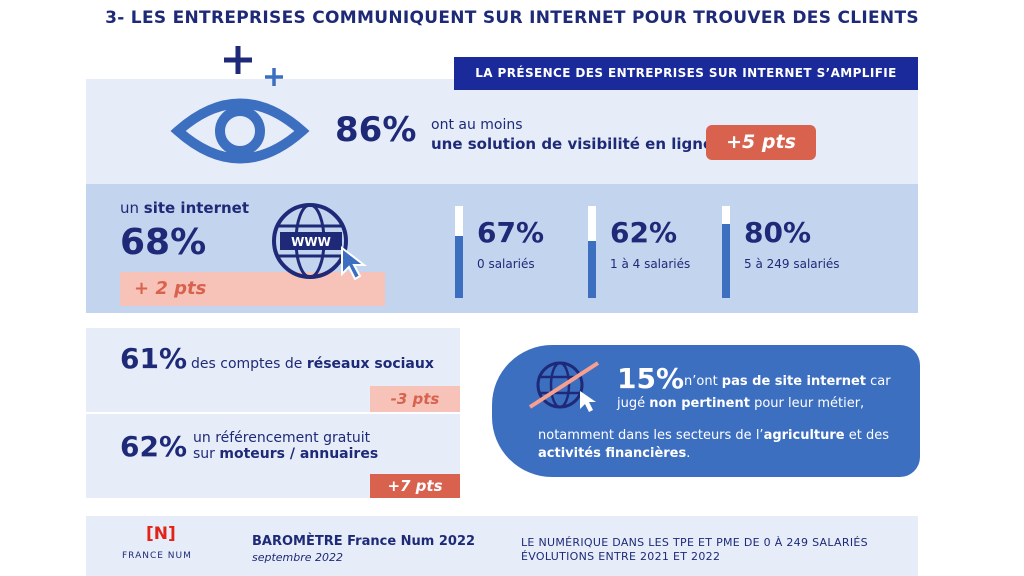 Image resolution: width=1024 pixels, height=576 pixels. Describe the element at coordinates (792, 264) in the screenshot. I see `breakdown-label: 5 à 249 salariés` at that location.